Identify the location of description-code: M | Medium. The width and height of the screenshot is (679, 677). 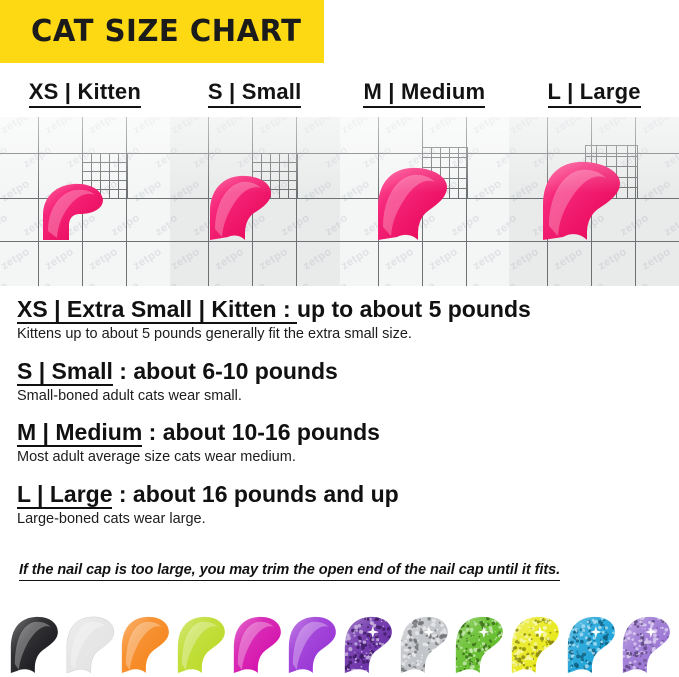
(80, 433).